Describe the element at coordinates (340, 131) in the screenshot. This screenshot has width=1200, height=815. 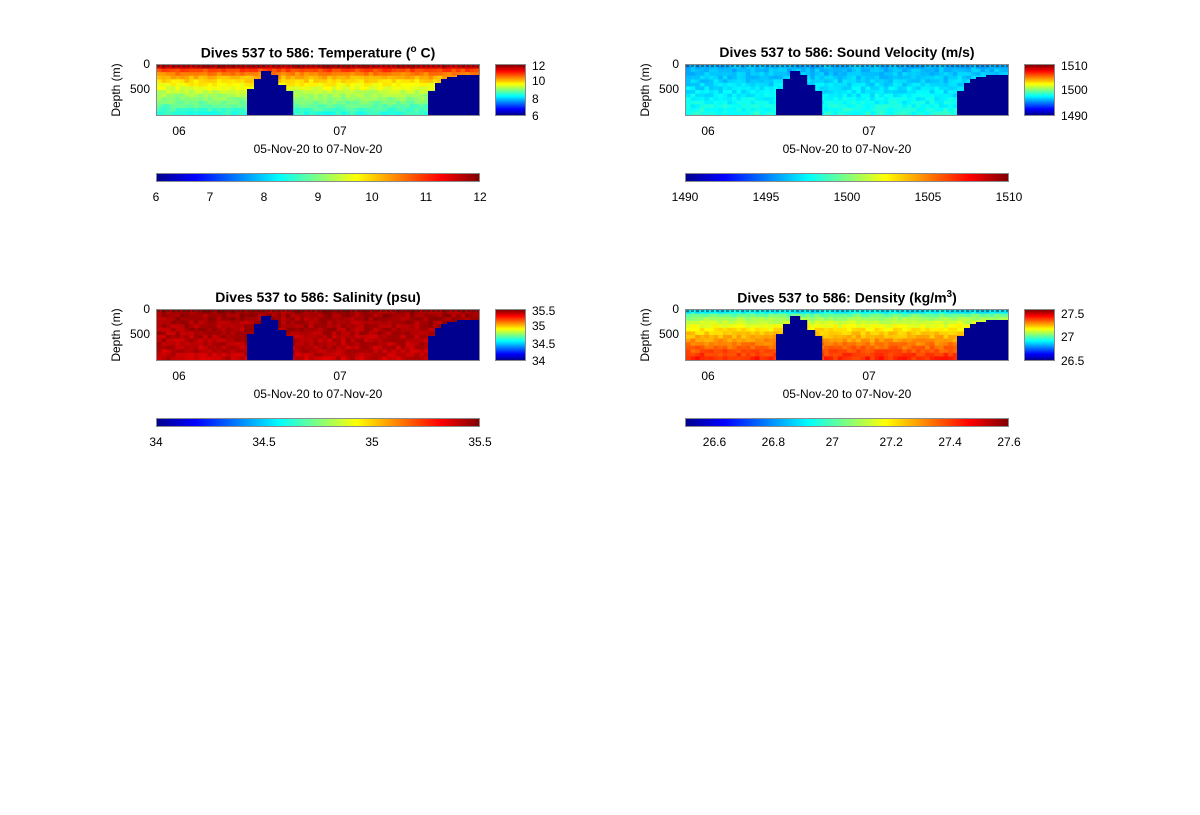
I see `x-tick-label: 07` at that location.